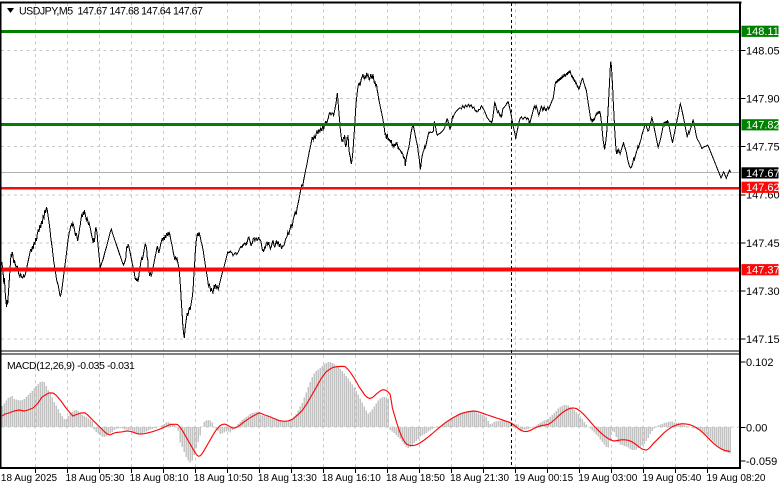 This screenshot has height=494, width=781. I want to click on svg-text: 0.102, so click(760, 363).